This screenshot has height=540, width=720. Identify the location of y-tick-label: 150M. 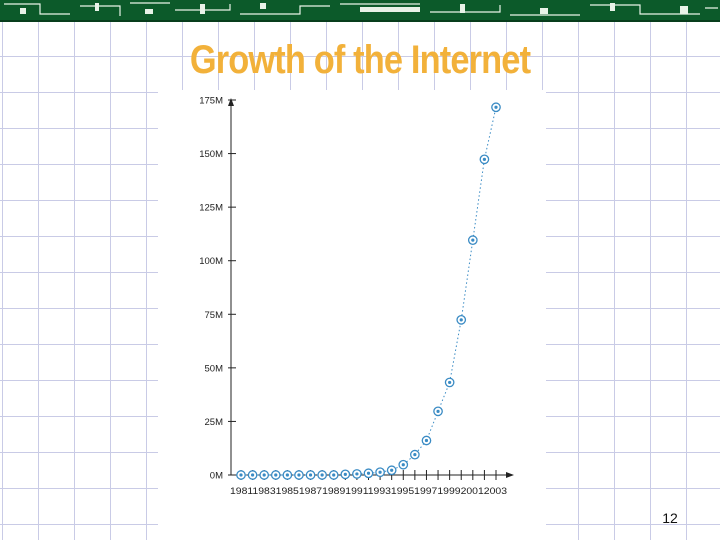
(211, 154).